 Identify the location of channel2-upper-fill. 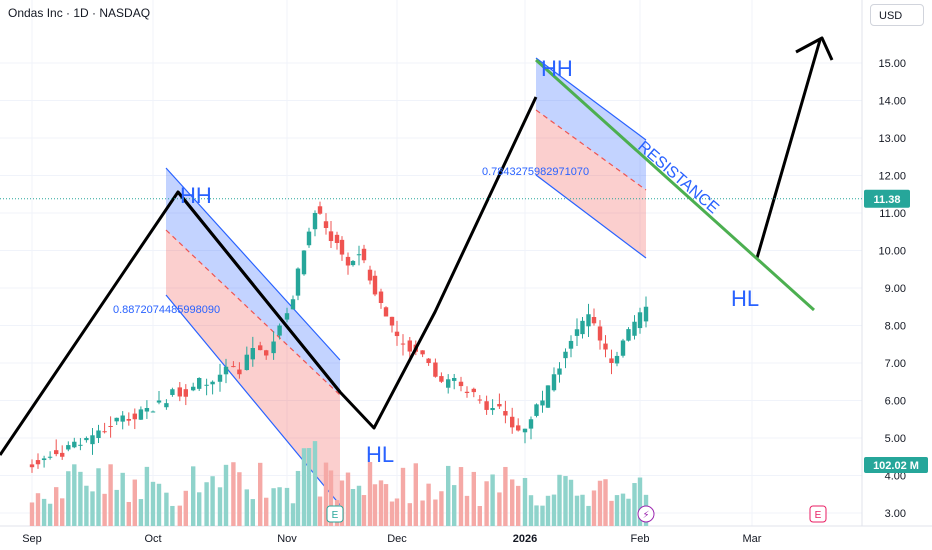
(591, 124).